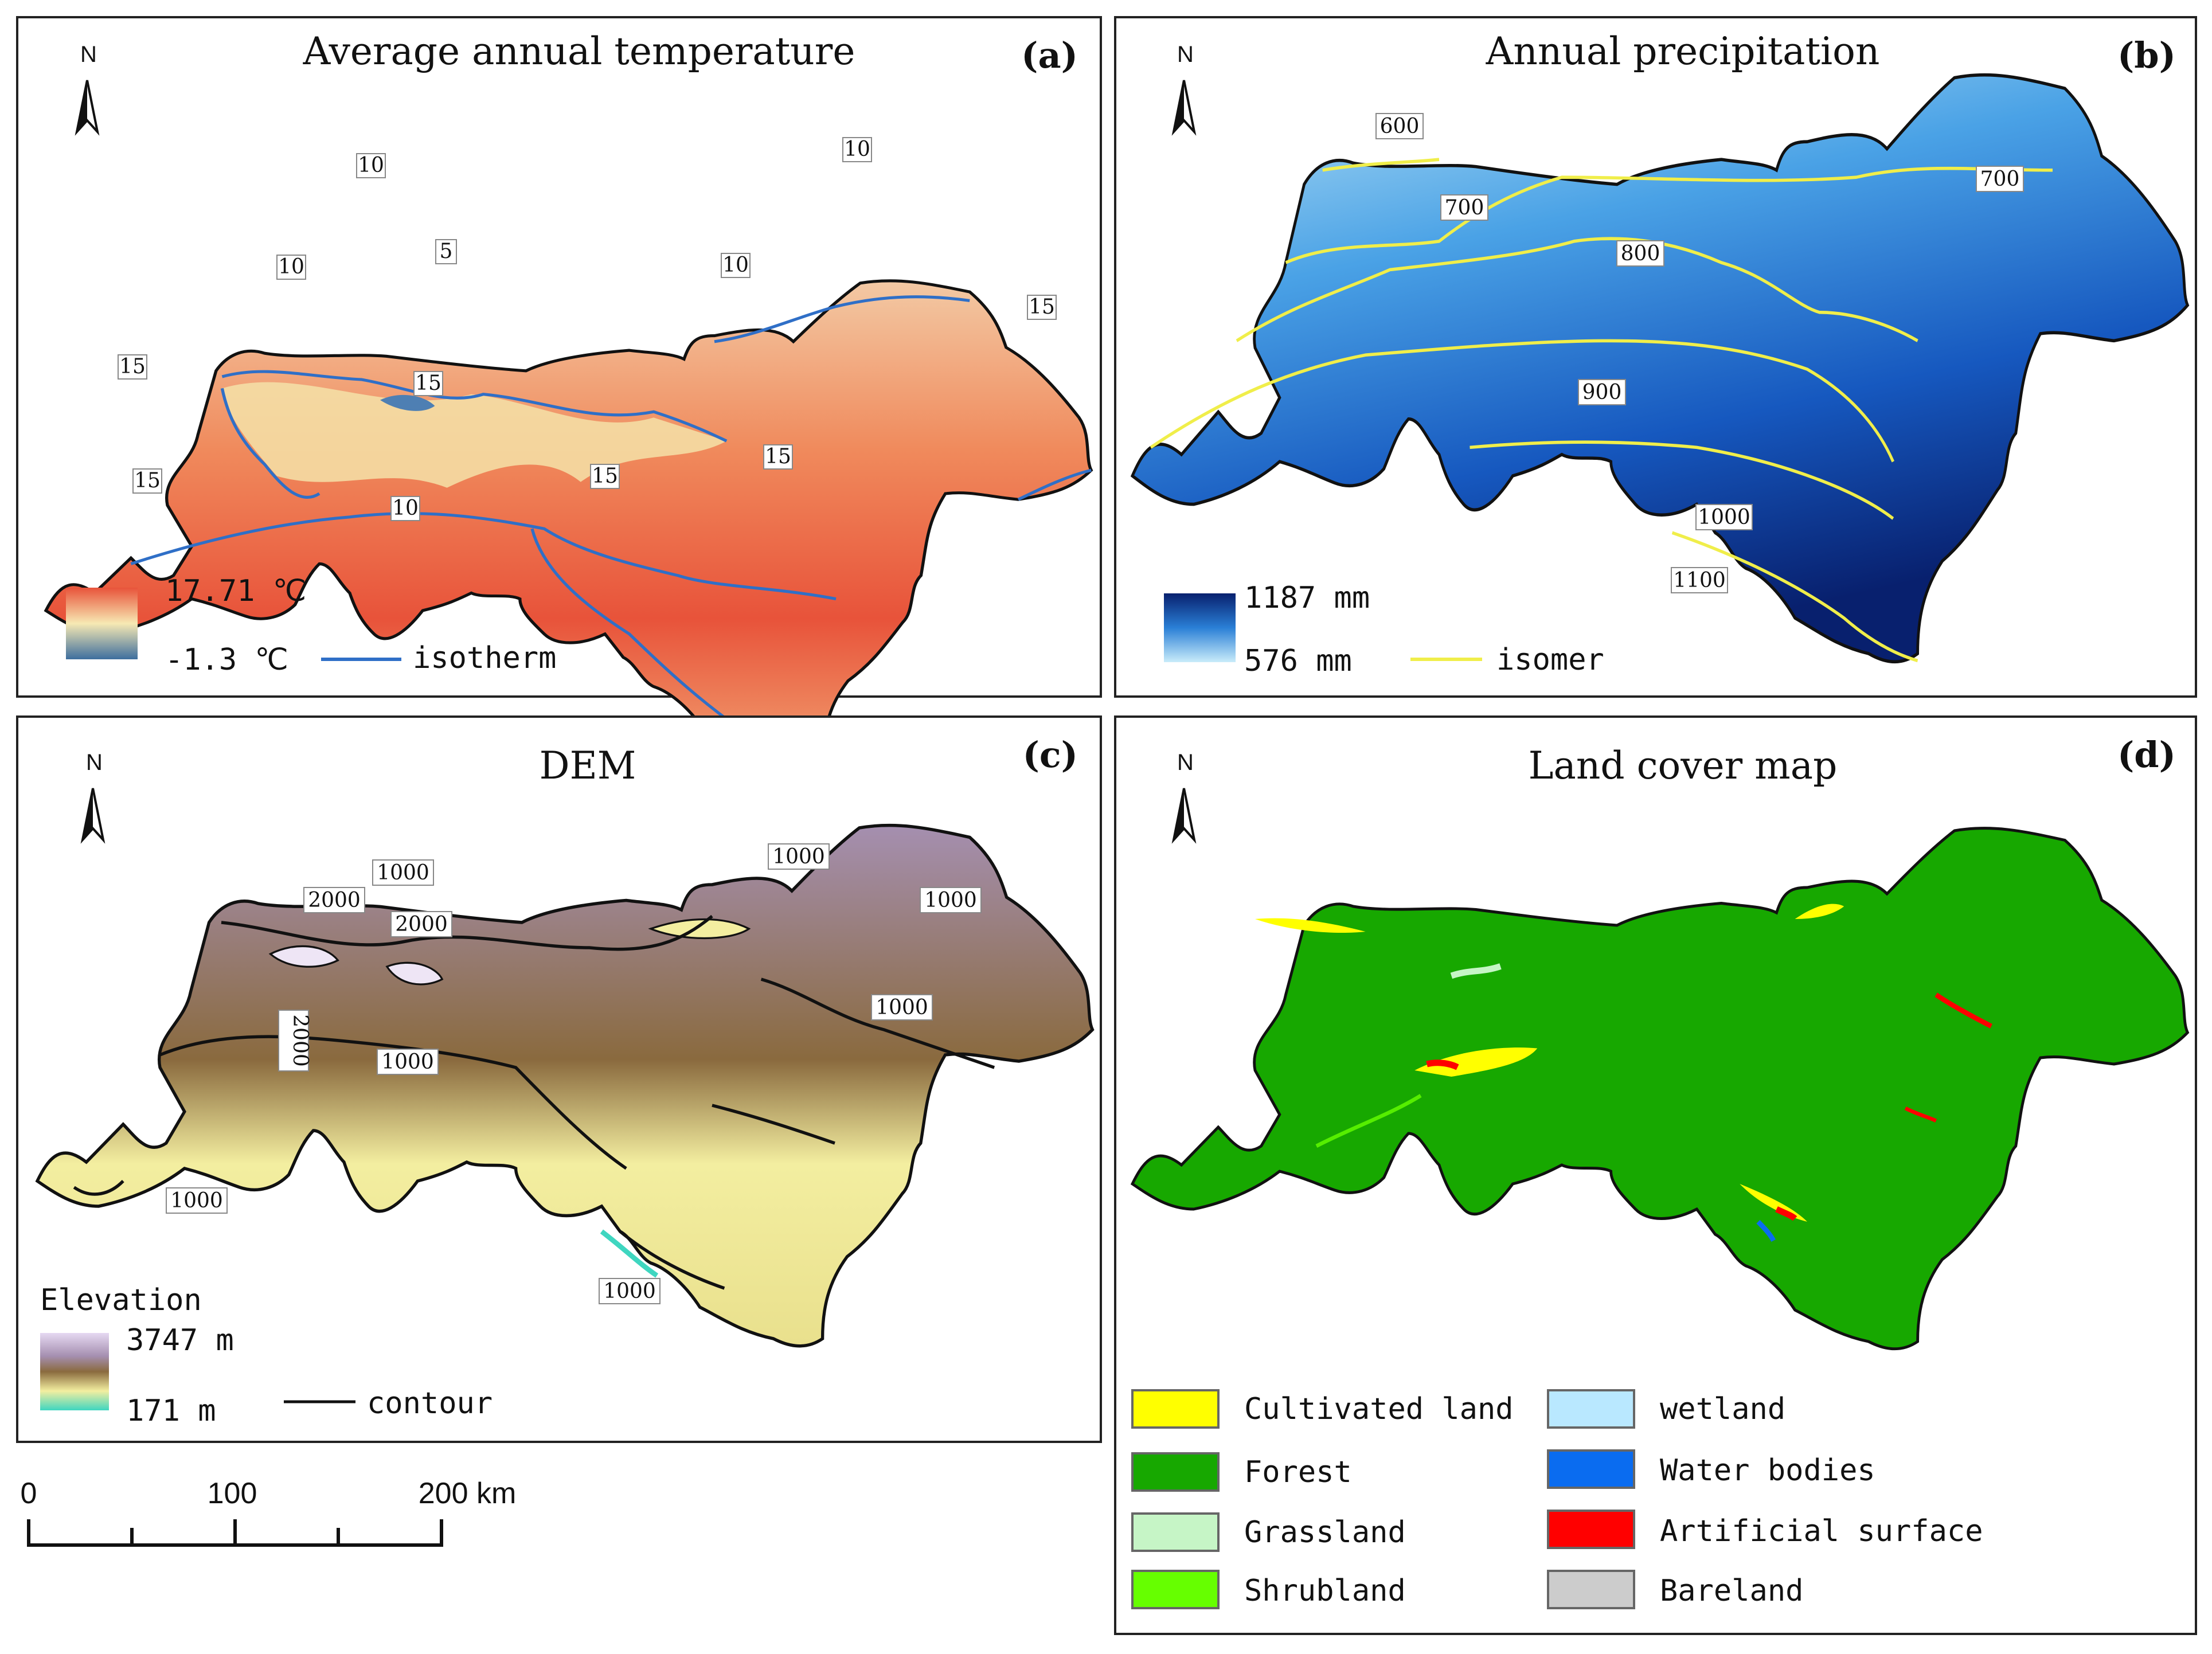  I want to click on elevation-map, so click(564, 1086).